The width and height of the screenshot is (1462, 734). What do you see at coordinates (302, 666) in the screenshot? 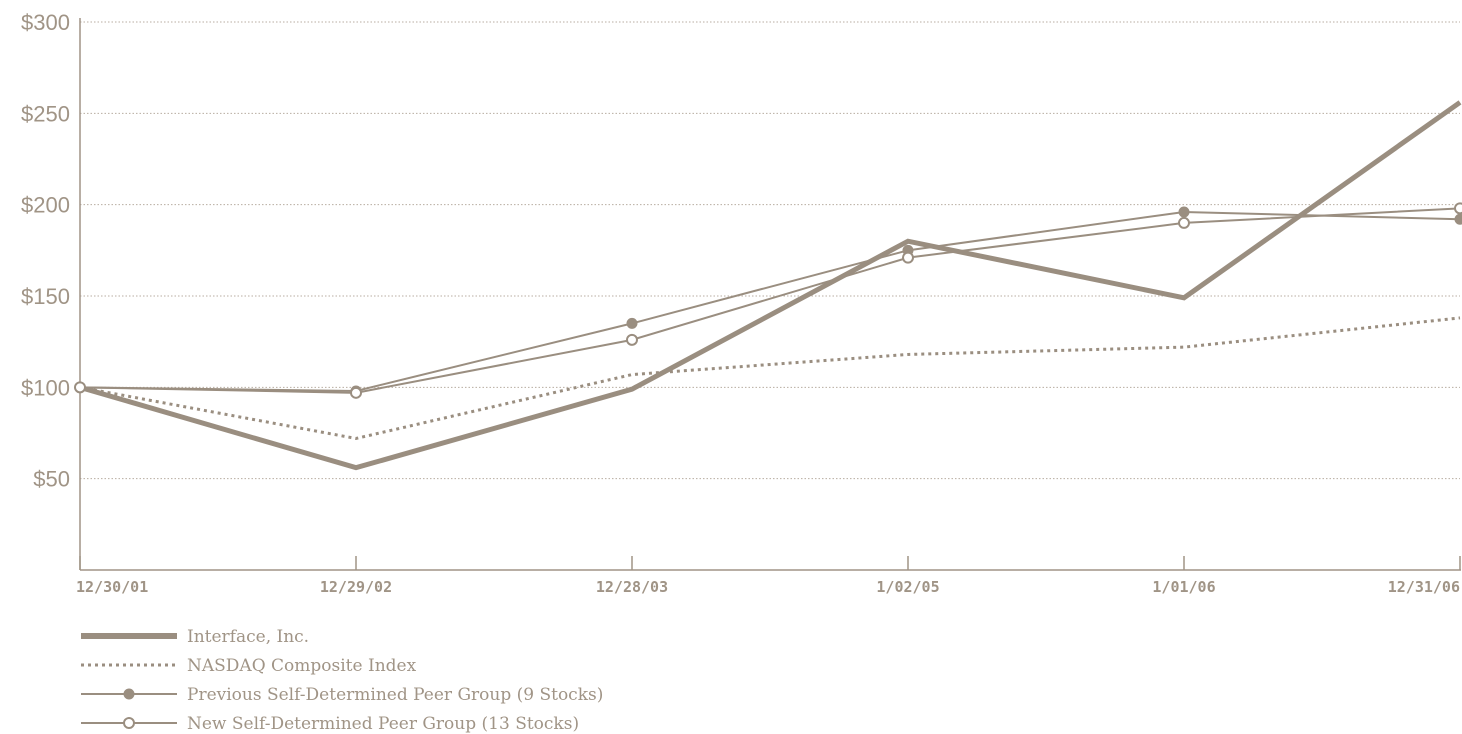
I see `legend-label: NASDAQ Composite Index` at bounding box center [302, 666].